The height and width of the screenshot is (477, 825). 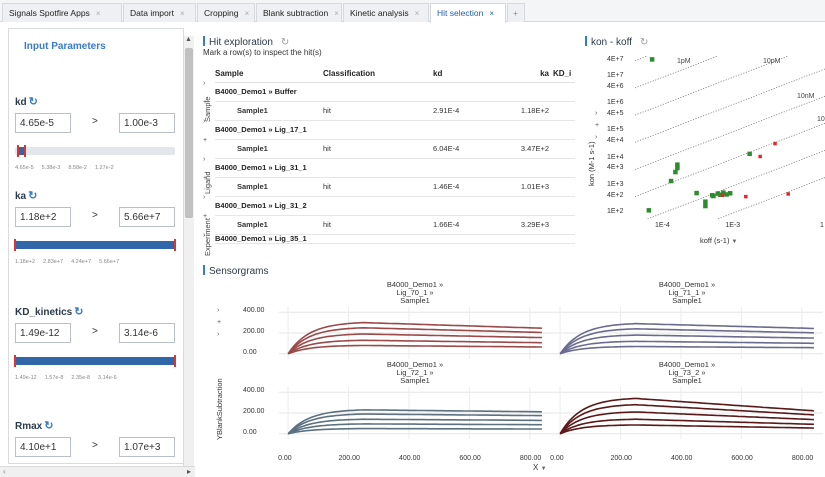 What do you see at coordinates (395, 92) in the screenshot?
I see `table-group-row: B4000_Demo1 » Buffer` at bounding box center [395, 92].